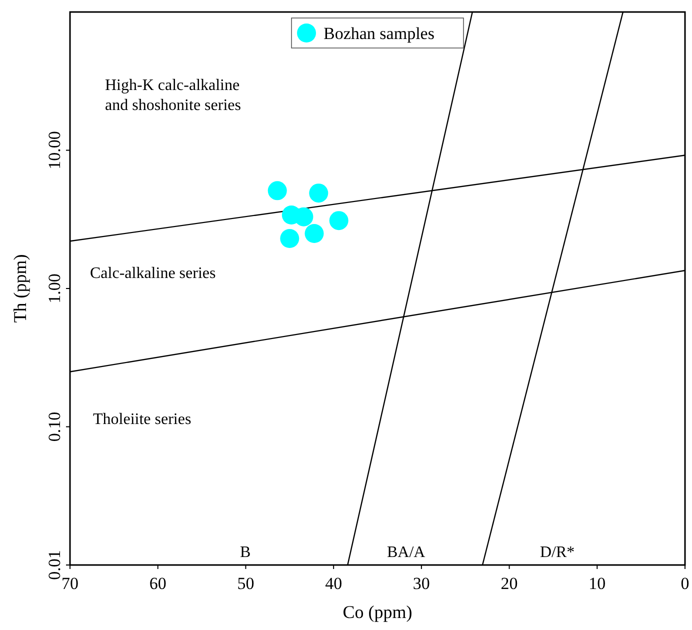  What do you see at coordinates (557, 552) in the screenshot?
I see `annotation: D/R*` at bounding box center [557, 552].